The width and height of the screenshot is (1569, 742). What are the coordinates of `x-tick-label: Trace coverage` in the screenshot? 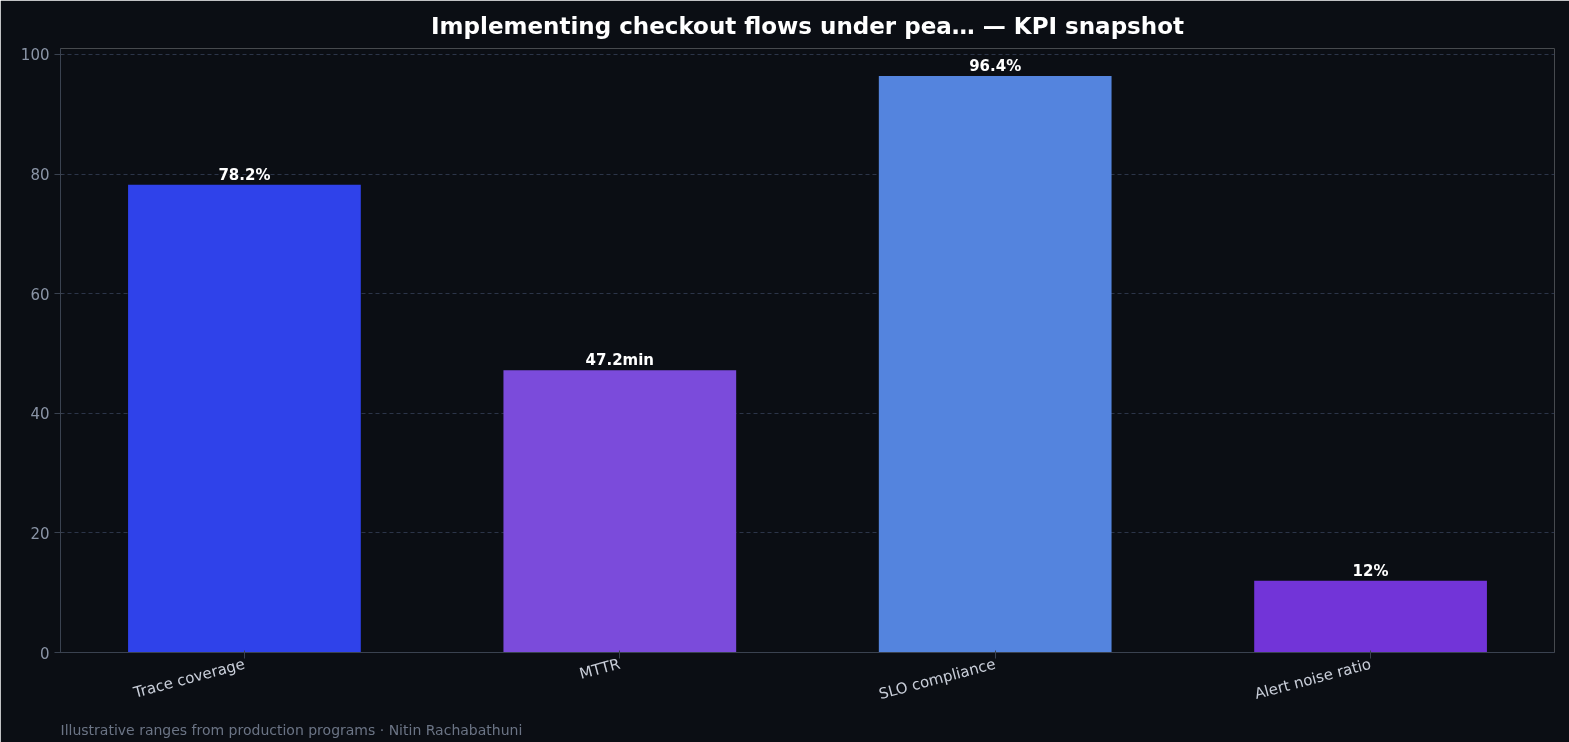 It's located at (188, 678).